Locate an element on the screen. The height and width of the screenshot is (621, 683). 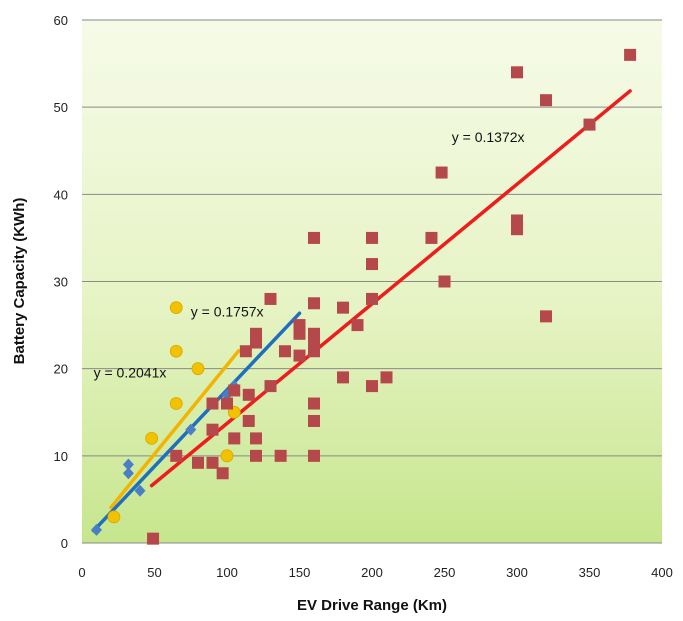
x-tick-label: 400 is located at coordinates (662, 572).